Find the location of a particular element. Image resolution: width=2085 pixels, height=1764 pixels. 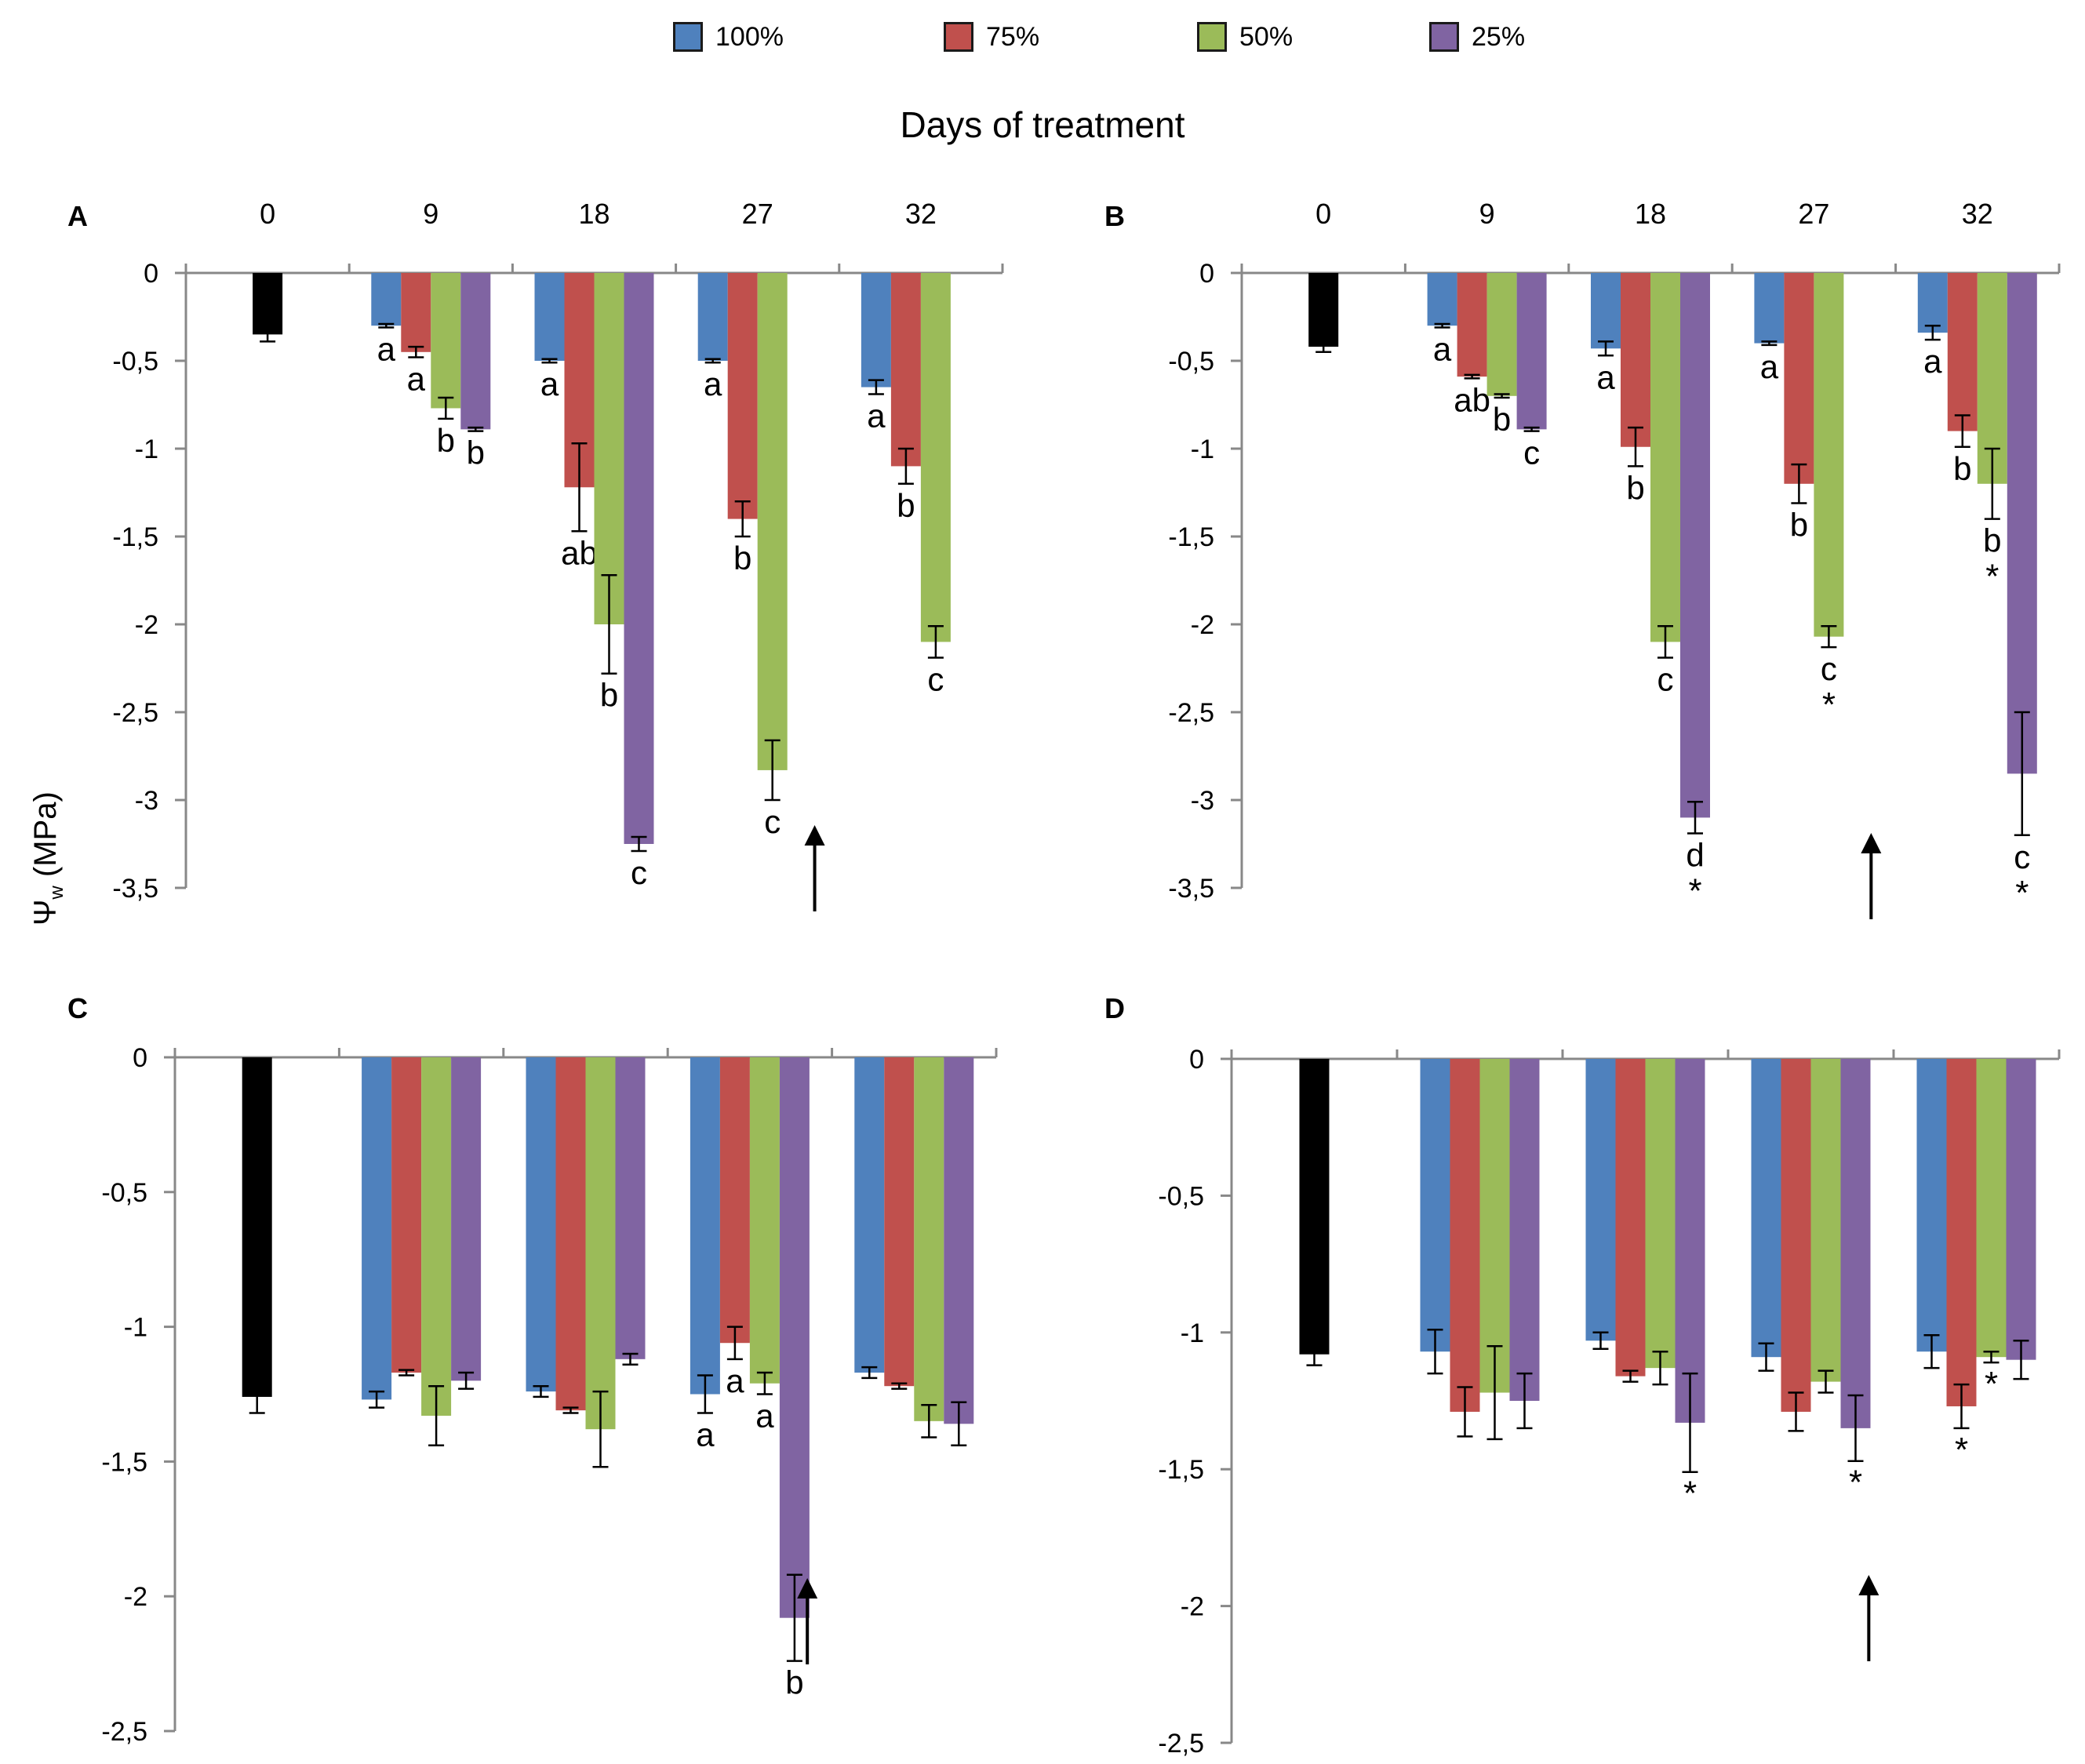

panel-d-bar-25-day27-sig-label: * is located at coordinates (1855, 1483).